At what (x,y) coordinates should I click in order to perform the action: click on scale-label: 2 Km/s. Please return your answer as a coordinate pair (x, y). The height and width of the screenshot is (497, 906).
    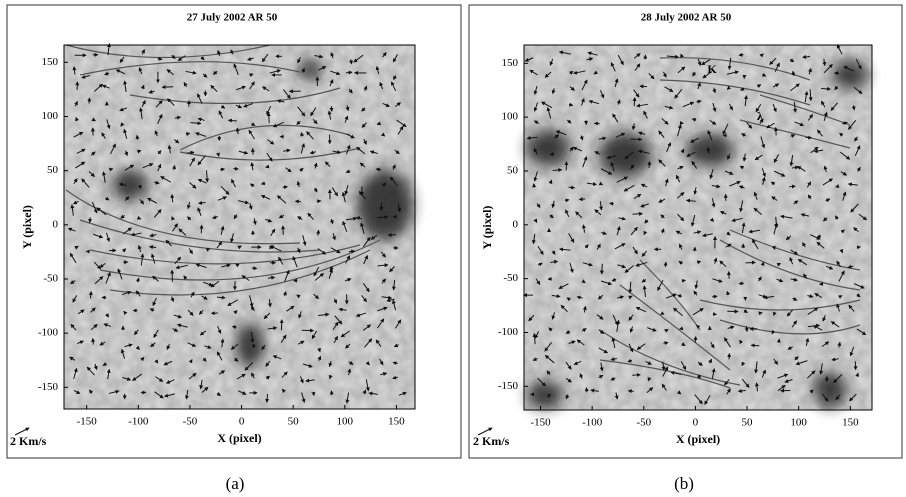
    Looking at the image, I should click on (491, 441).